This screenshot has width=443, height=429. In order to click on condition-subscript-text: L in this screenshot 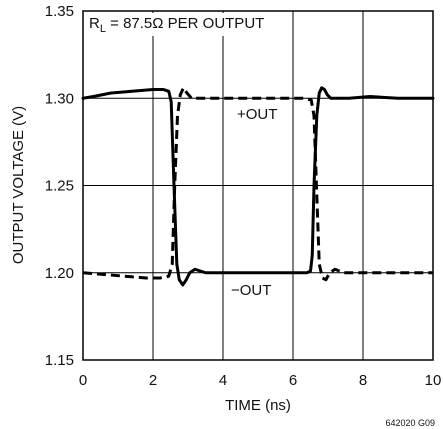, I will do `click(103, 29)`.